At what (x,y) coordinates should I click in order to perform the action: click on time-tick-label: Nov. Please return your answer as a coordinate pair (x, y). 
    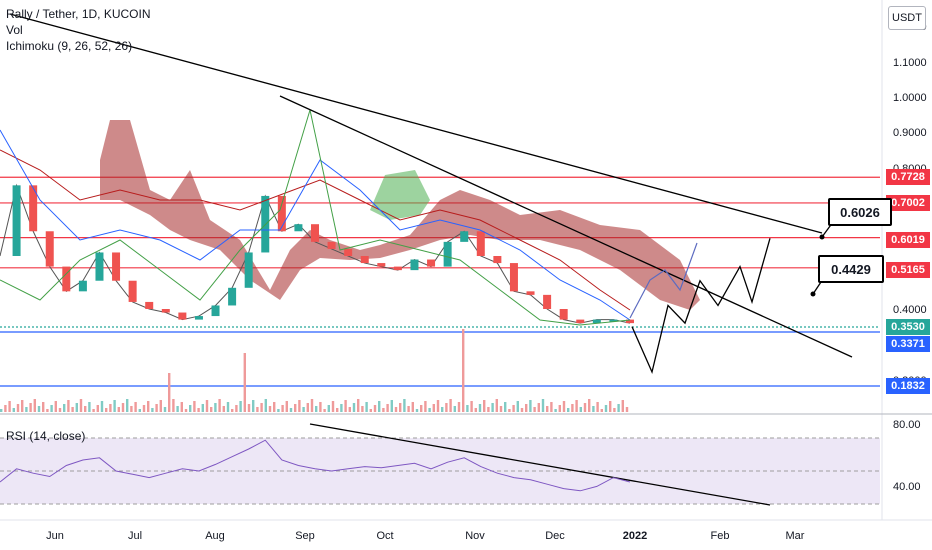
    Looking at the image, I should click on (475, 536).